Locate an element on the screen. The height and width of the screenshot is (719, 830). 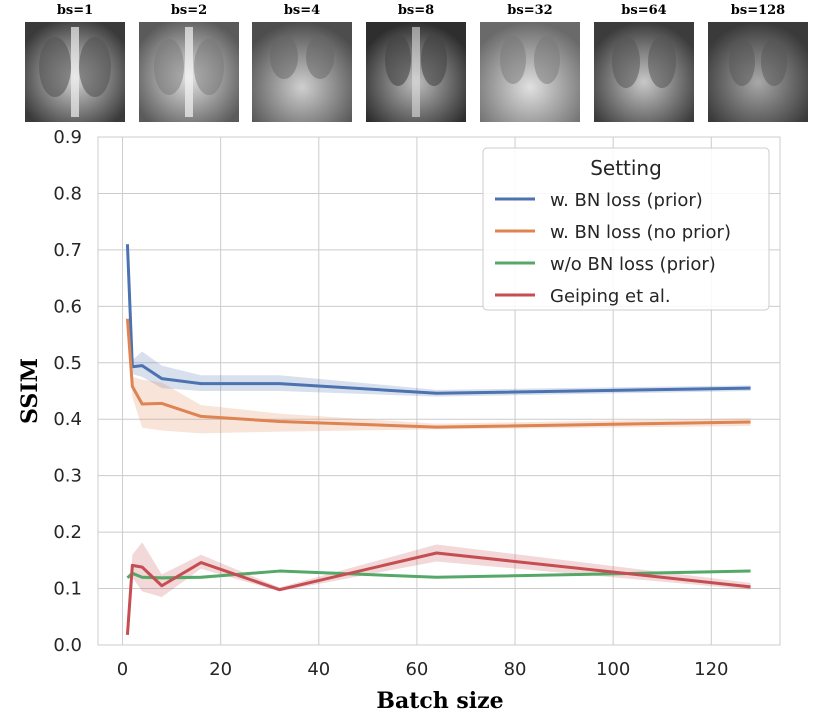
y-tick-label: 0.6 is located at coordinates (67, 306).